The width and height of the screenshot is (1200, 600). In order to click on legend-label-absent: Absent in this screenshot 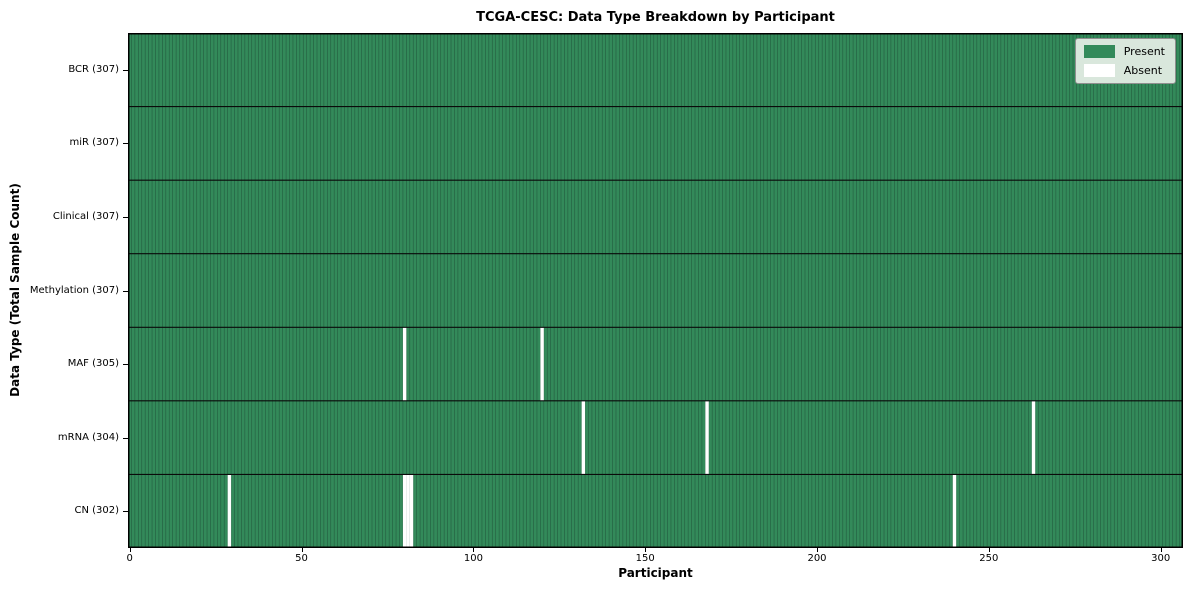, I will do `click(1143, 70)`.